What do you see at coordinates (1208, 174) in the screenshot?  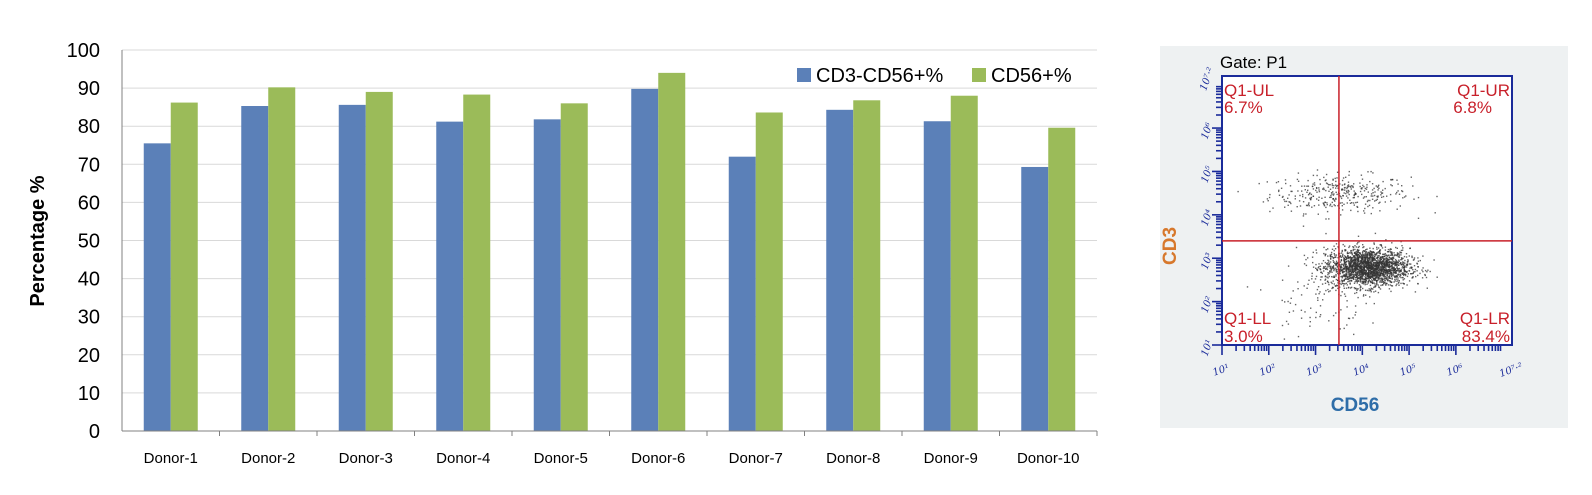 I see `y-tick-label: 10⁵` at bounding box center [1208, 174].